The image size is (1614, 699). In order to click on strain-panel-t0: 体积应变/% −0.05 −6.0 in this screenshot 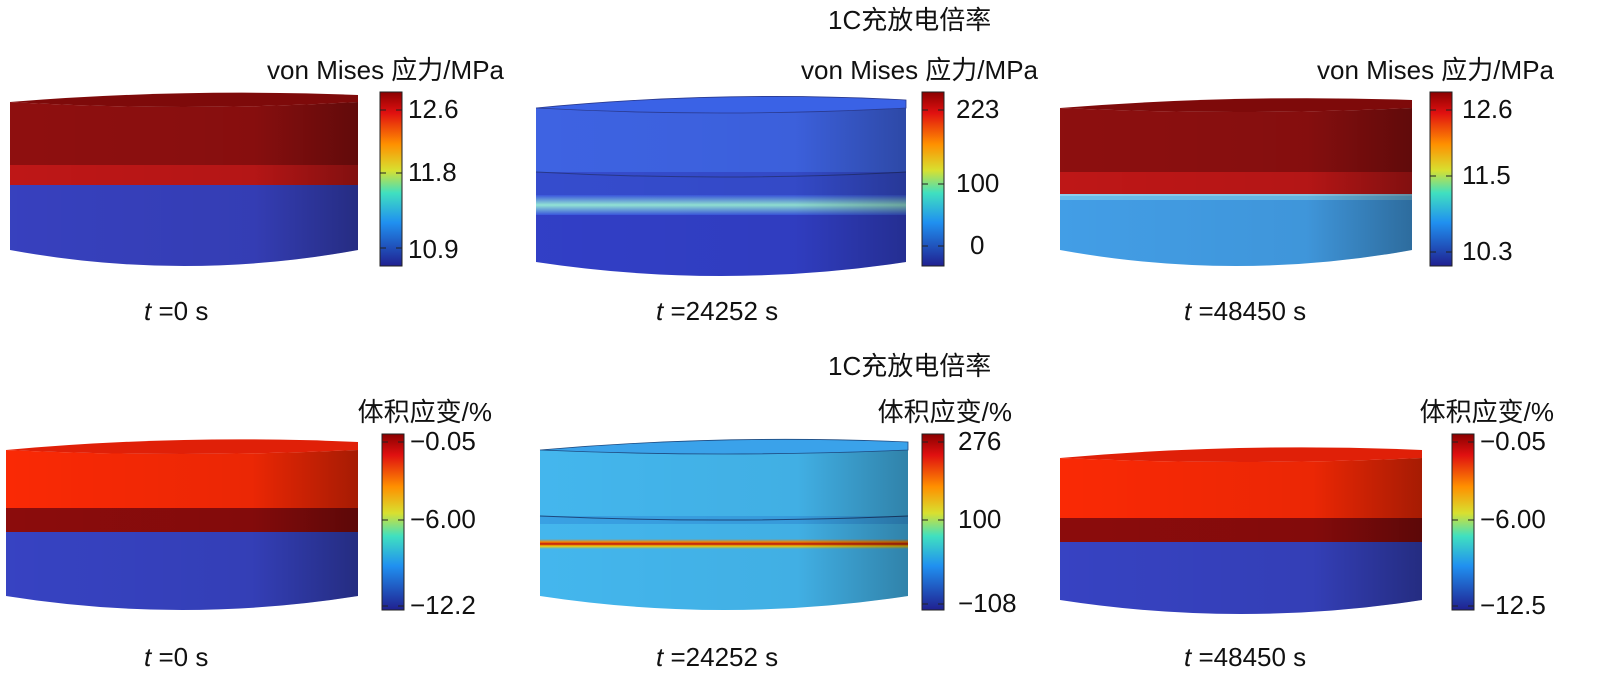, I will do `click(270, 537)`.